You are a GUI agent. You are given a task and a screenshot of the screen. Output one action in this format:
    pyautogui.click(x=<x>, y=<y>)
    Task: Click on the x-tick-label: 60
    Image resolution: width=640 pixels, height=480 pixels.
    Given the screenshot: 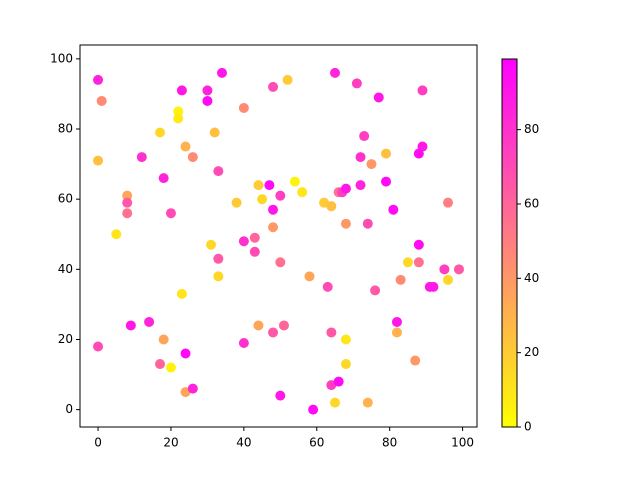 What is the action you would take?
    pyautogui.click(x=316, y=443)
    